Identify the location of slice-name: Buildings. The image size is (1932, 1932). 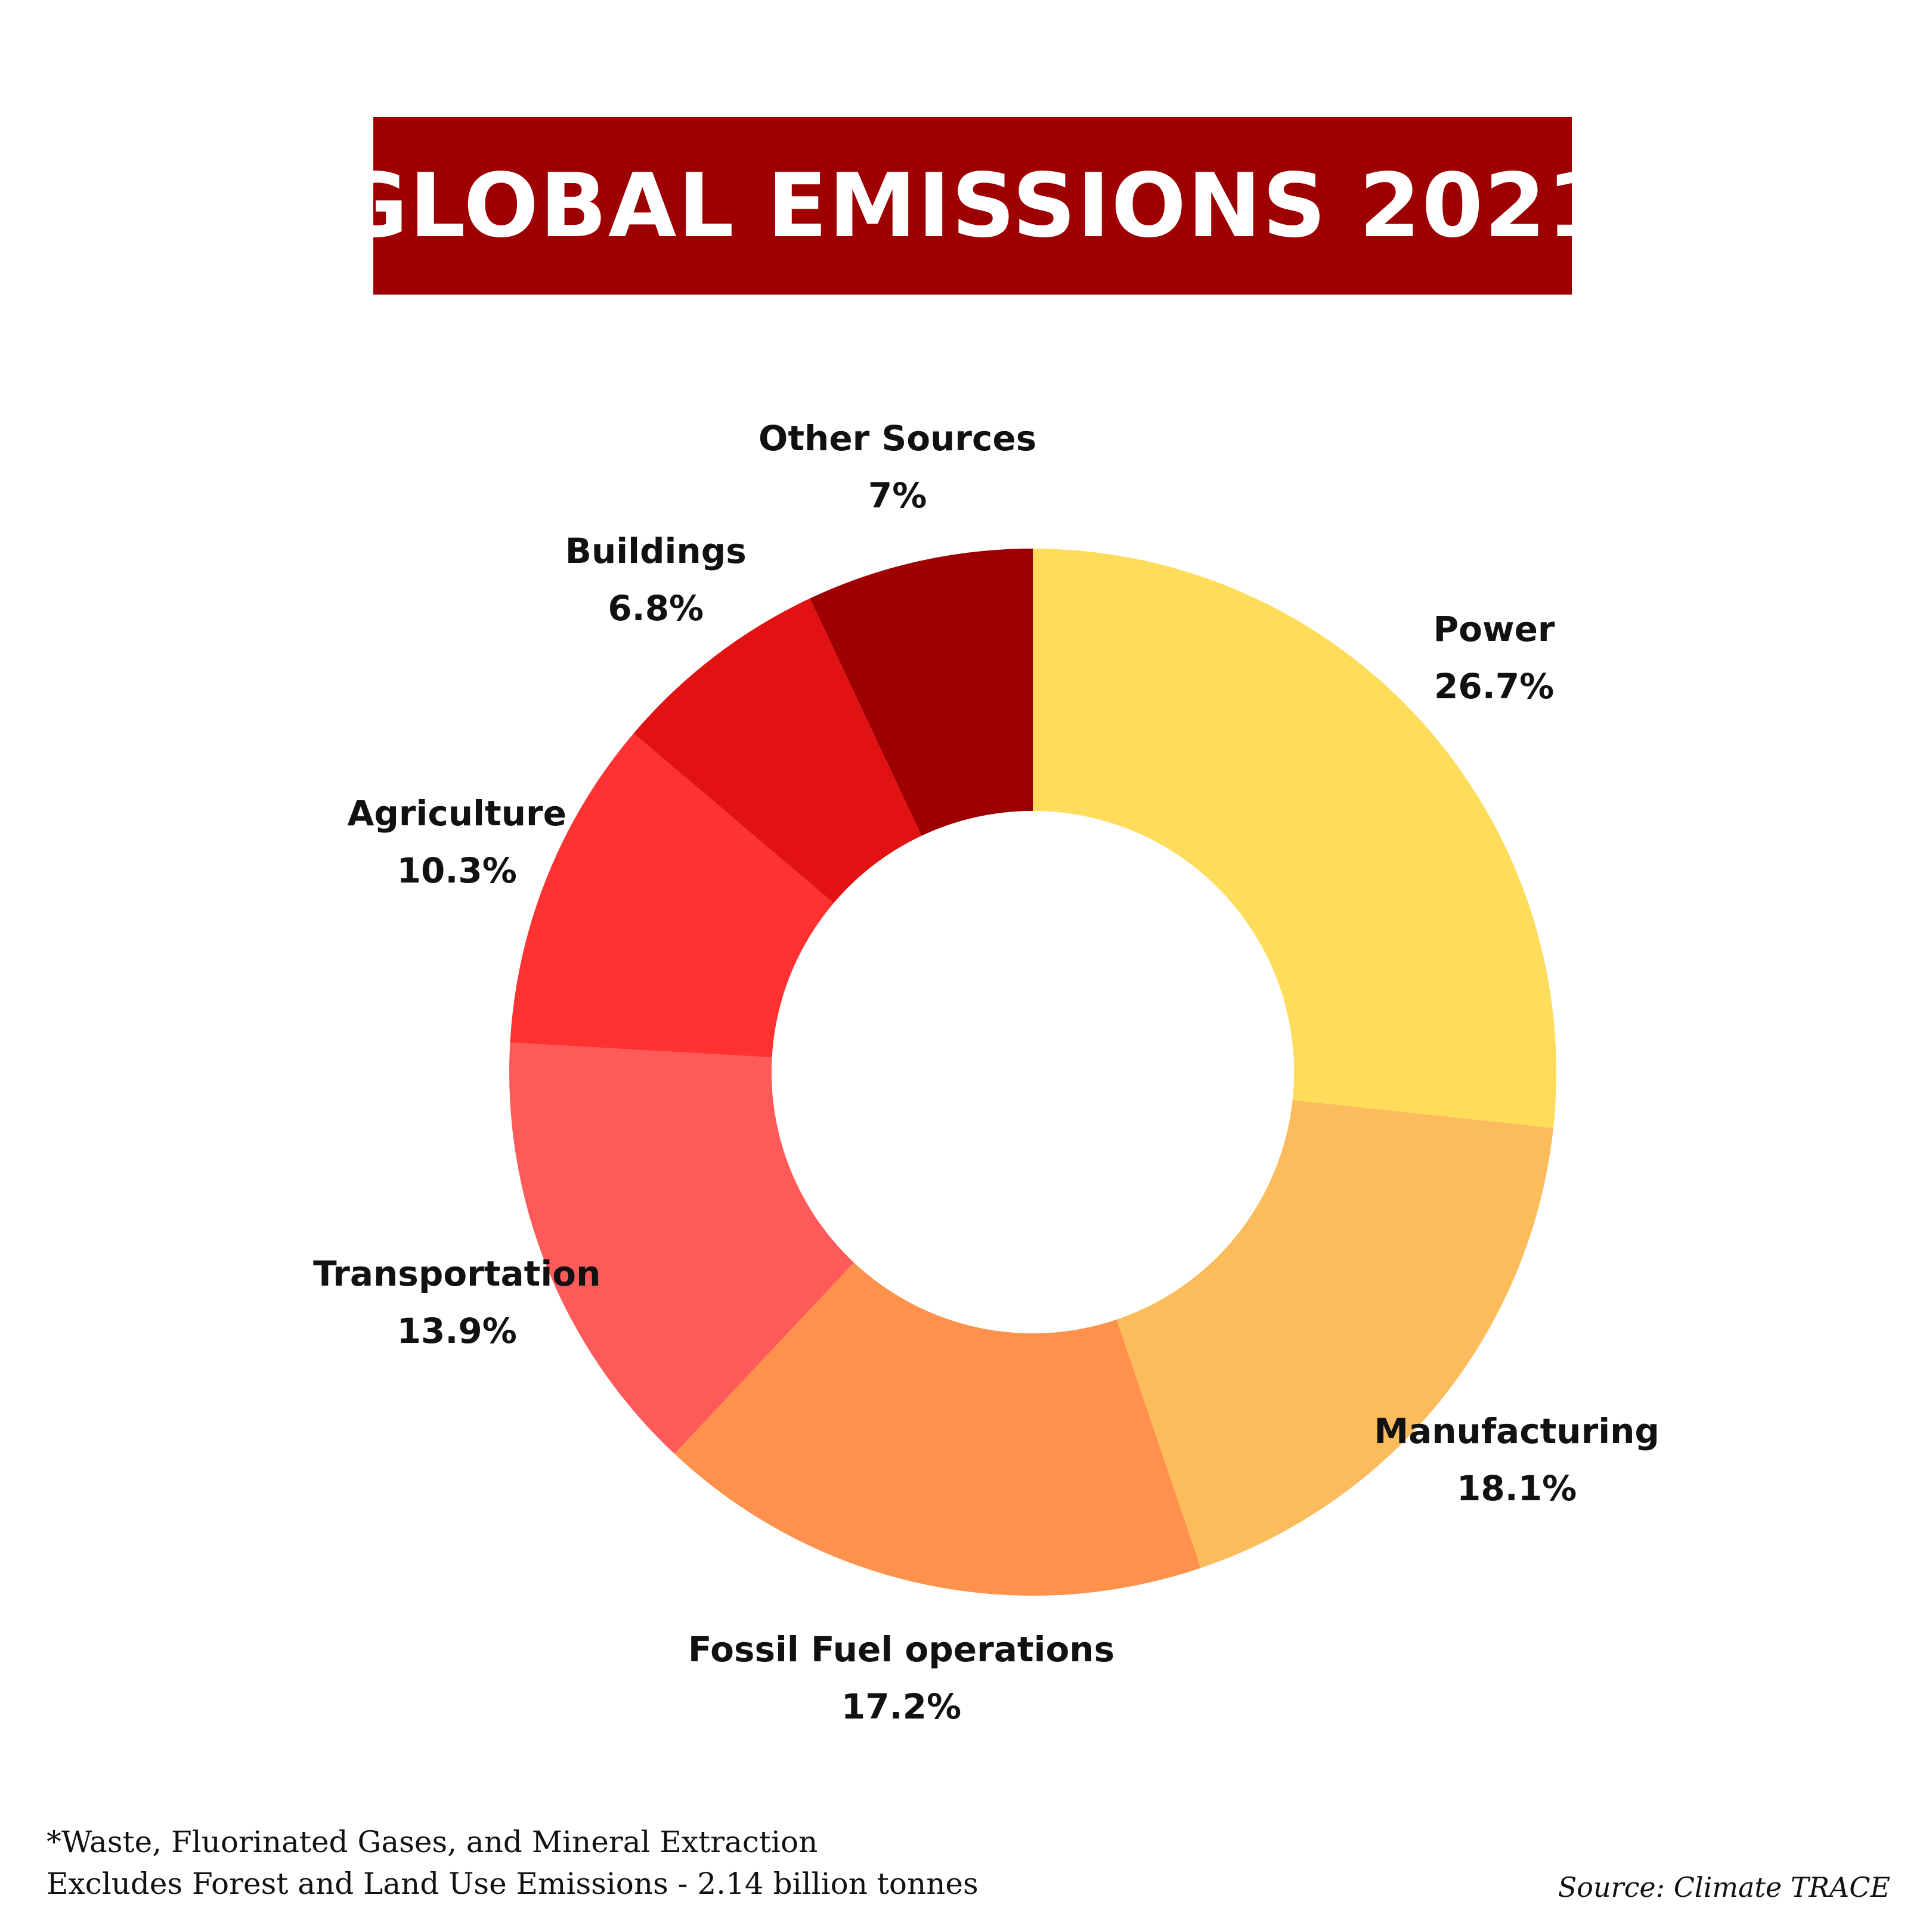
(656, 551).